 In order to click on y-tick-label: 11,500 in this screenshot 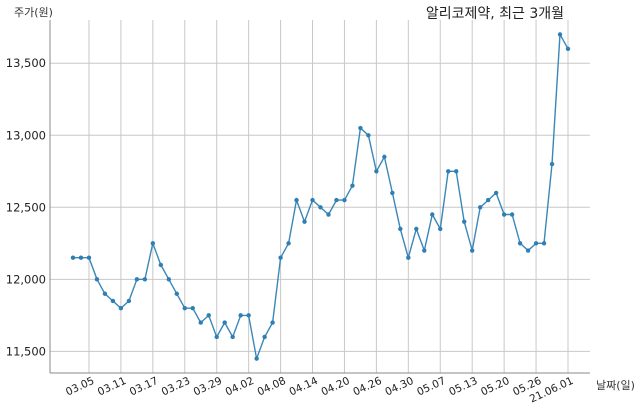, I will do `click(26, 351)`.